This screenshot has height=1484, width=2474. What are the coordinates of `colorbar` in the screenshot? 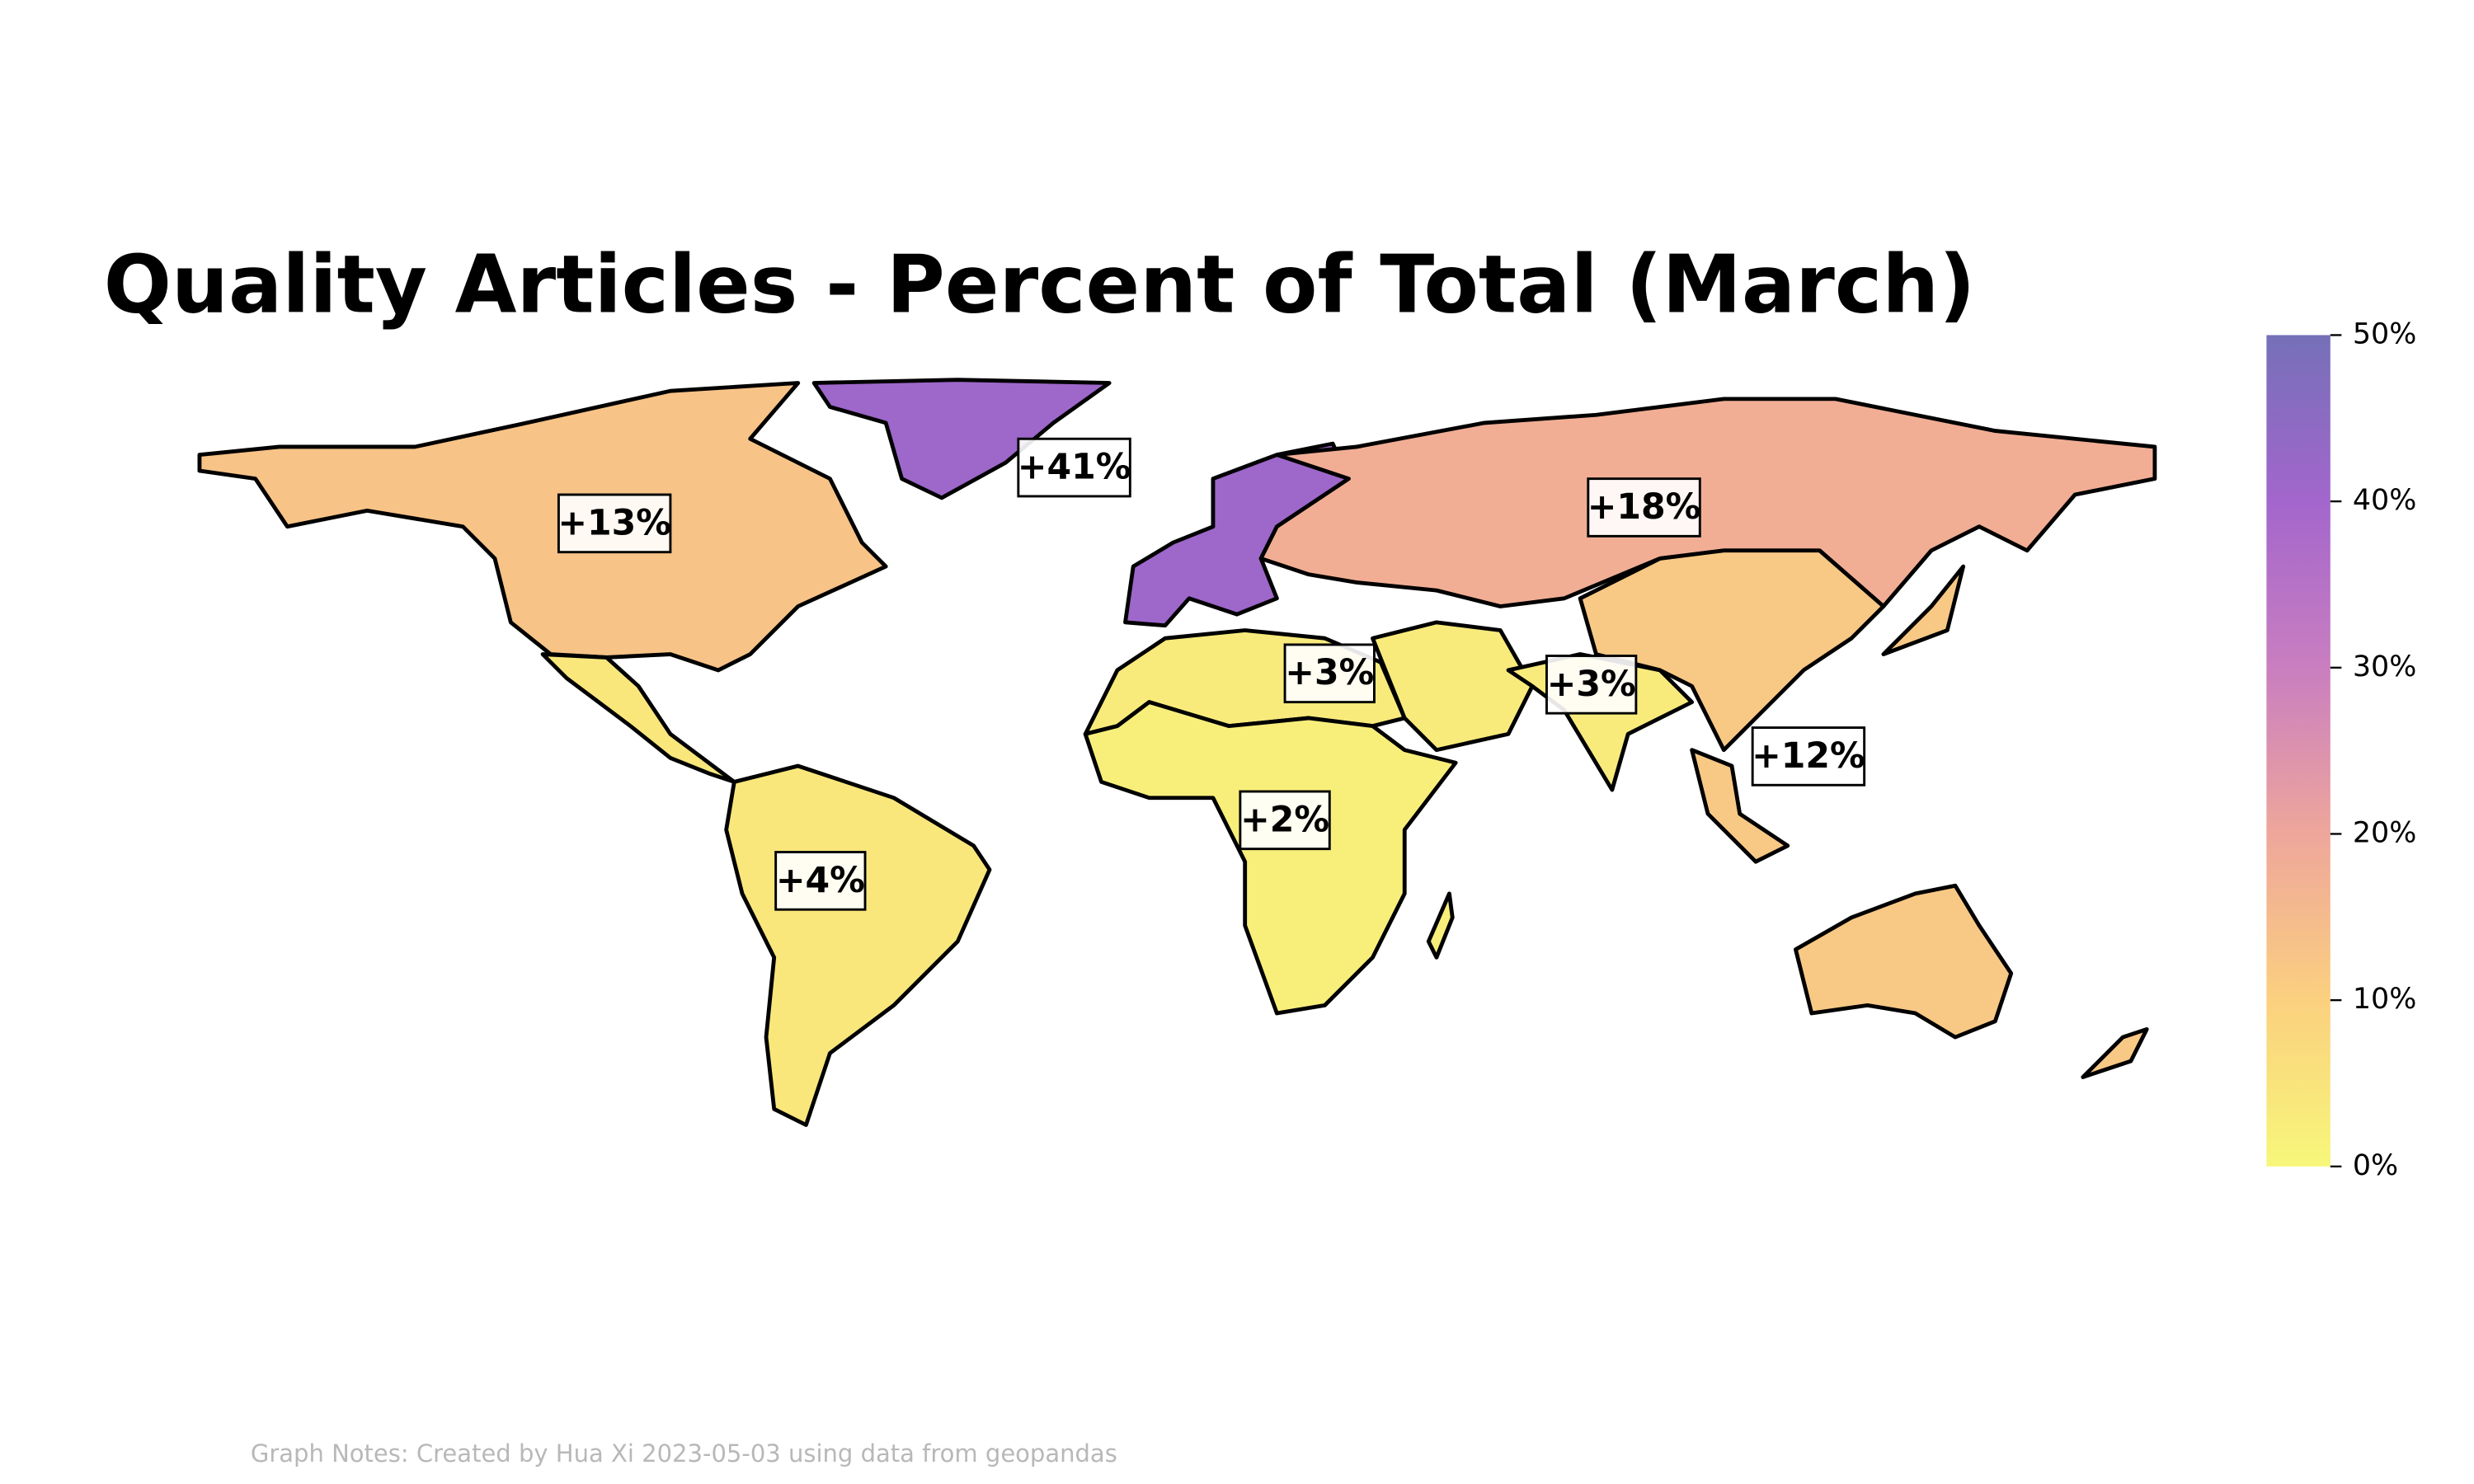 It's located at (2298, 751).